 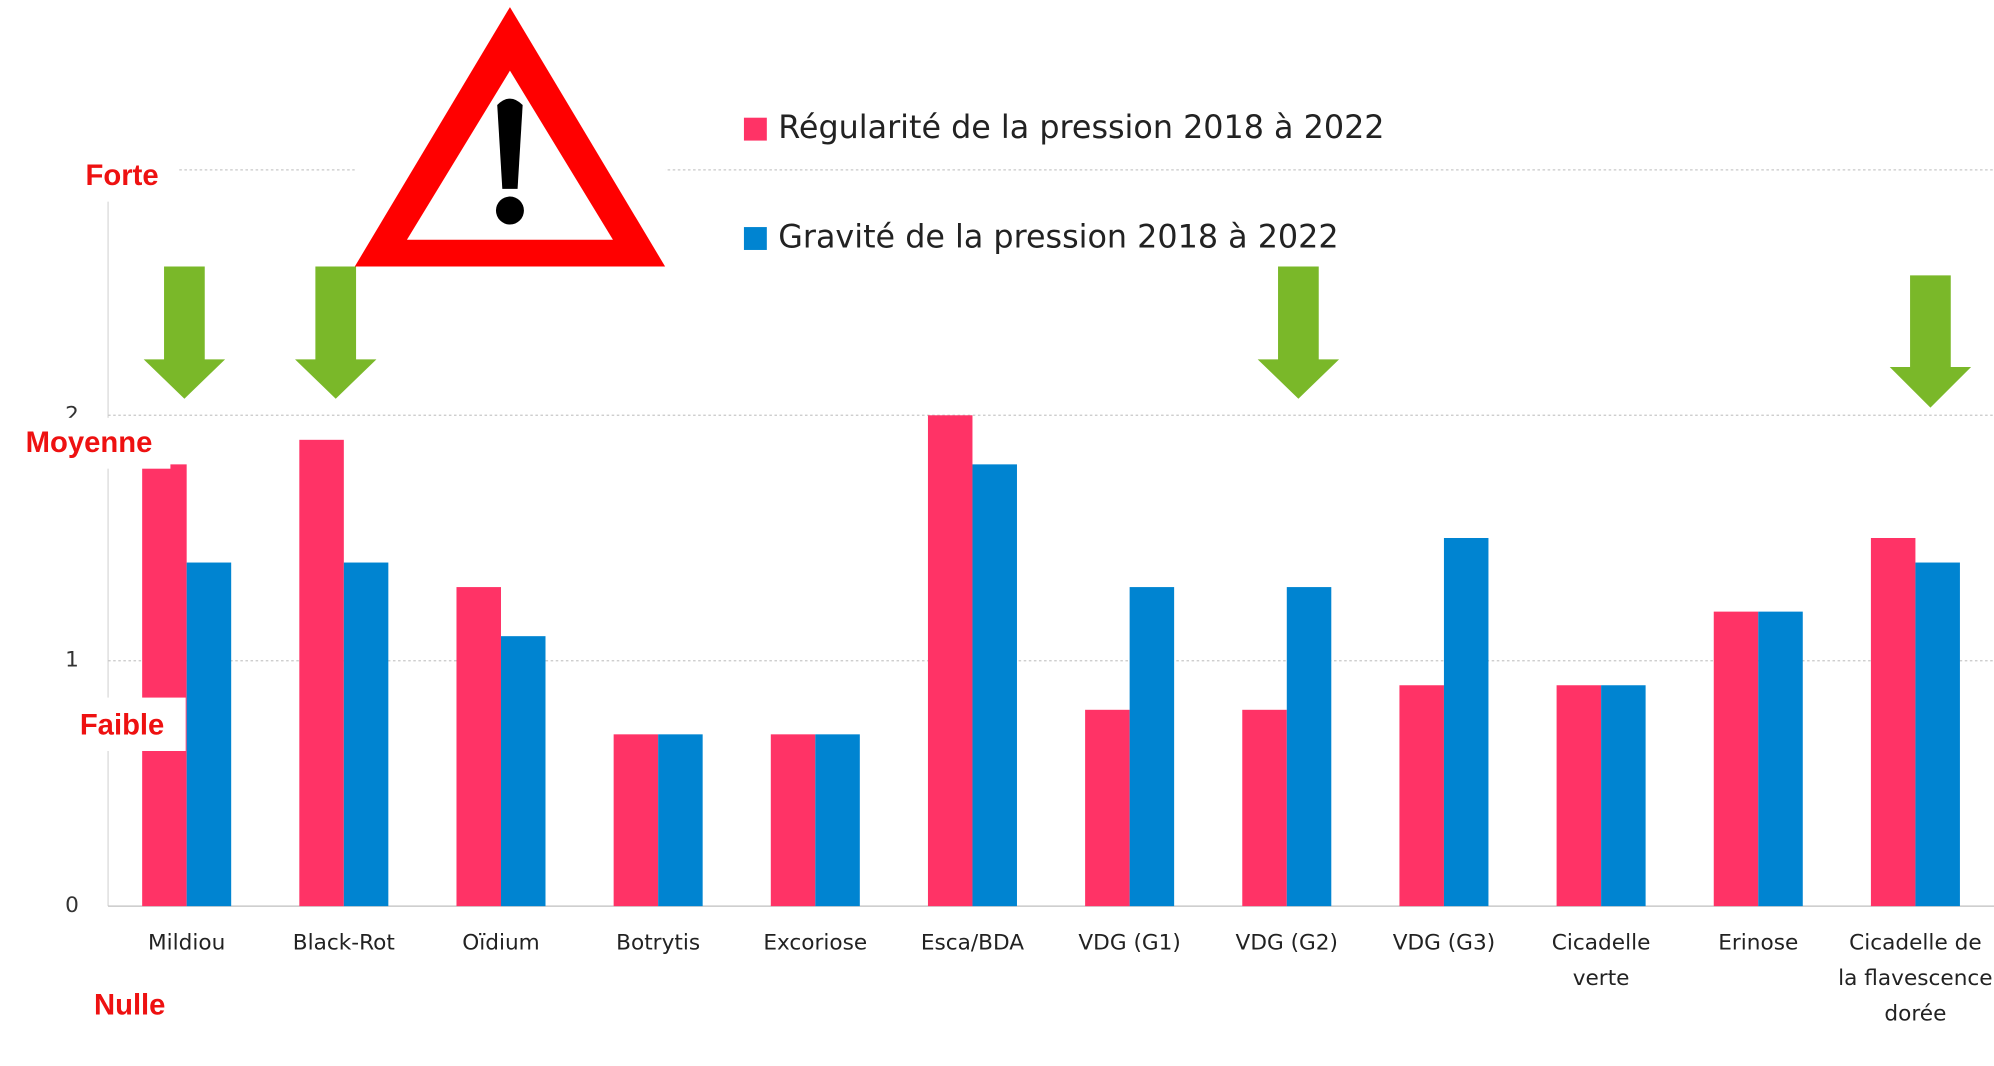 I want to click on x-tick-box: VDG (G3), so click(x=1444, y=943).